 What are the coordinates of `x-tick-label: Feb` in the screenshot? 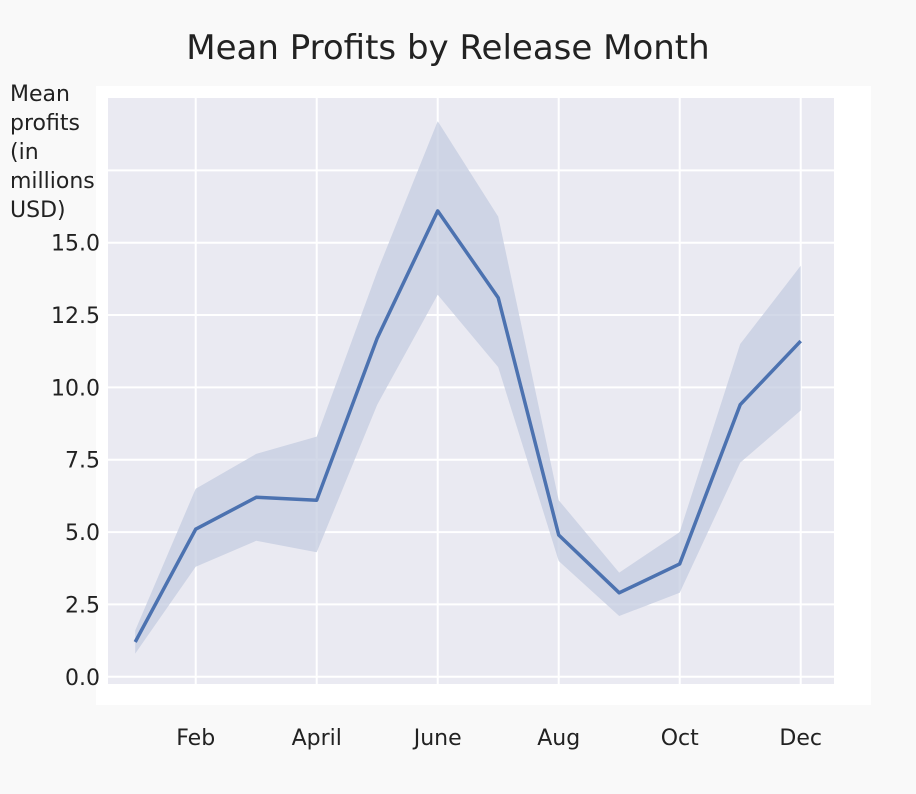 It's located at (195, 738).